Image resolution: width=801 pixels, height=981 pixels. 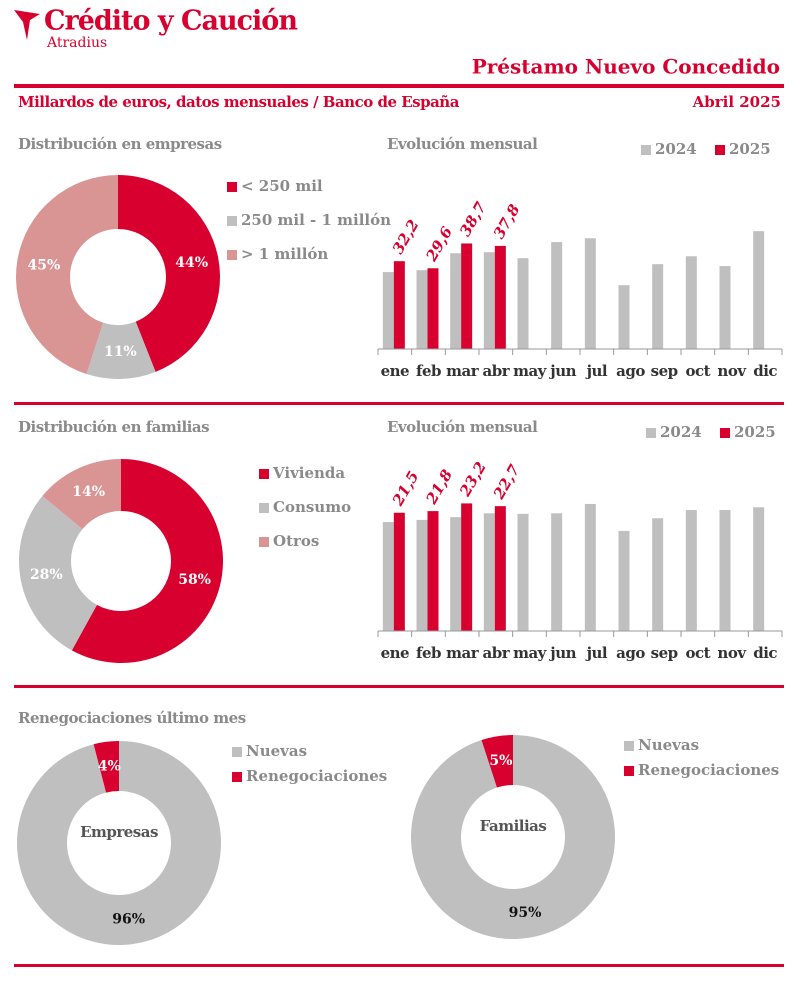 What do you see at coordinates (120, 144) in the screenshot?
I see `chart-title: Distribución en empresas` at bounding box center [120, 144].